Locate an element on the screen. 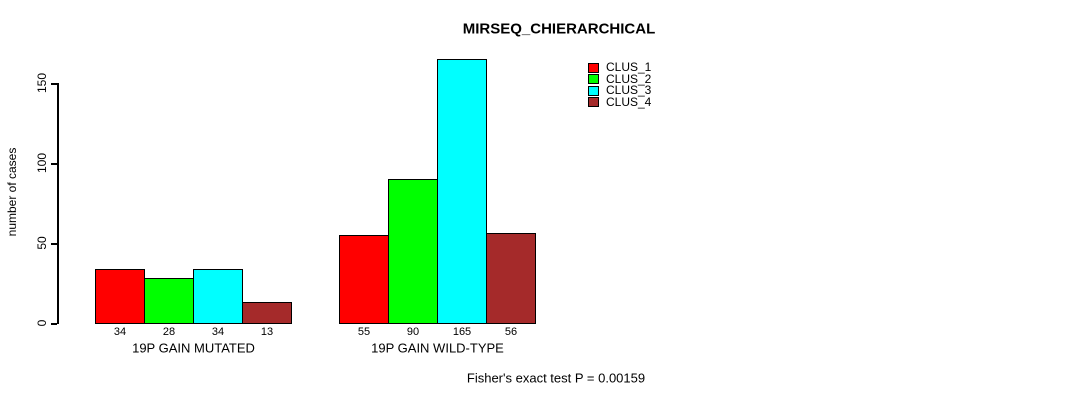 The width and height of the screenshot is (1090, 400). legend-item-clus_2: CLUS_2 is located at coordinates (620, 78).